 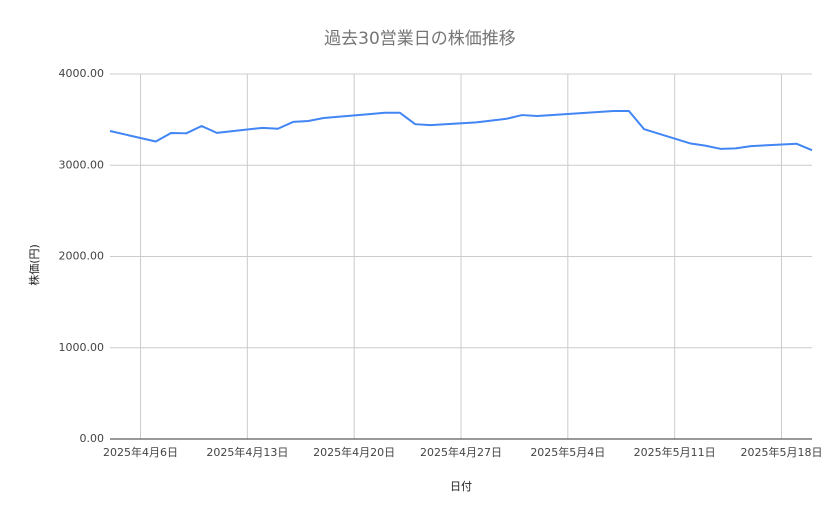 What do you see at coordinates (781, 452) in the screenshot?
I see `x-tick-label: 2025年5月18日` at bounding box center [781, 452].